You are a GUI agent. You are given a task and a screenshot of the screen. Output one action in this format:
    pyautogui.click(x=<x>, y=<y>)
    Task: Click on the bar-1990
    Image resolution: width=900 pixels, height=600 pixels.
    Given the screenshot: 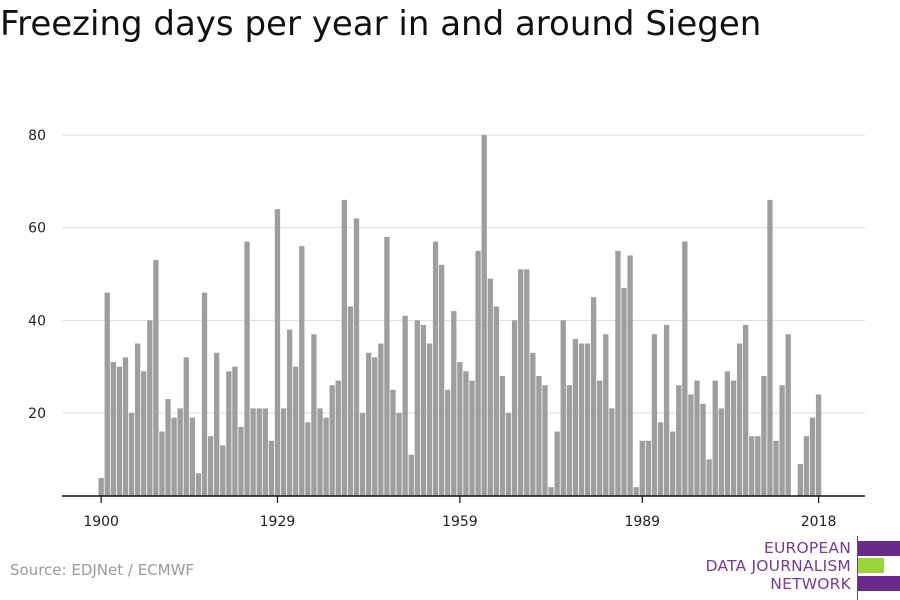 What is the action you would take?
    pyautogui.click(x=648, y=468)
    